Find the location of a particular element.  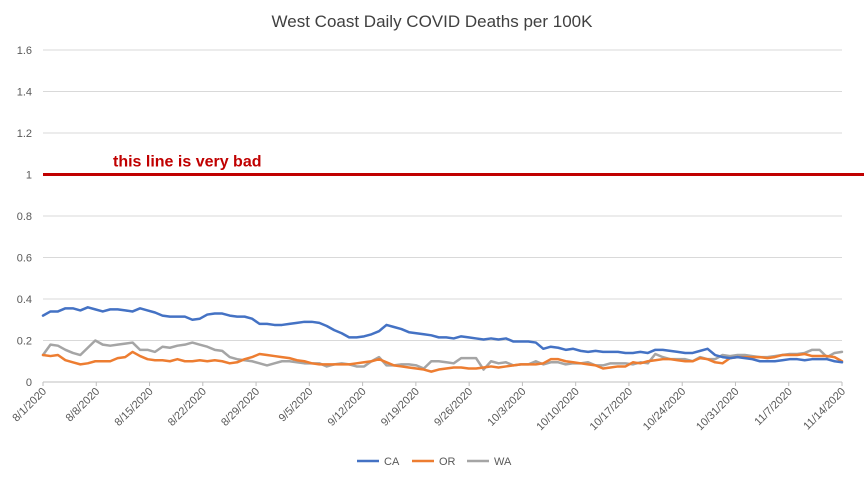

legend: CA OR WA is located at coordinates (434, 462).